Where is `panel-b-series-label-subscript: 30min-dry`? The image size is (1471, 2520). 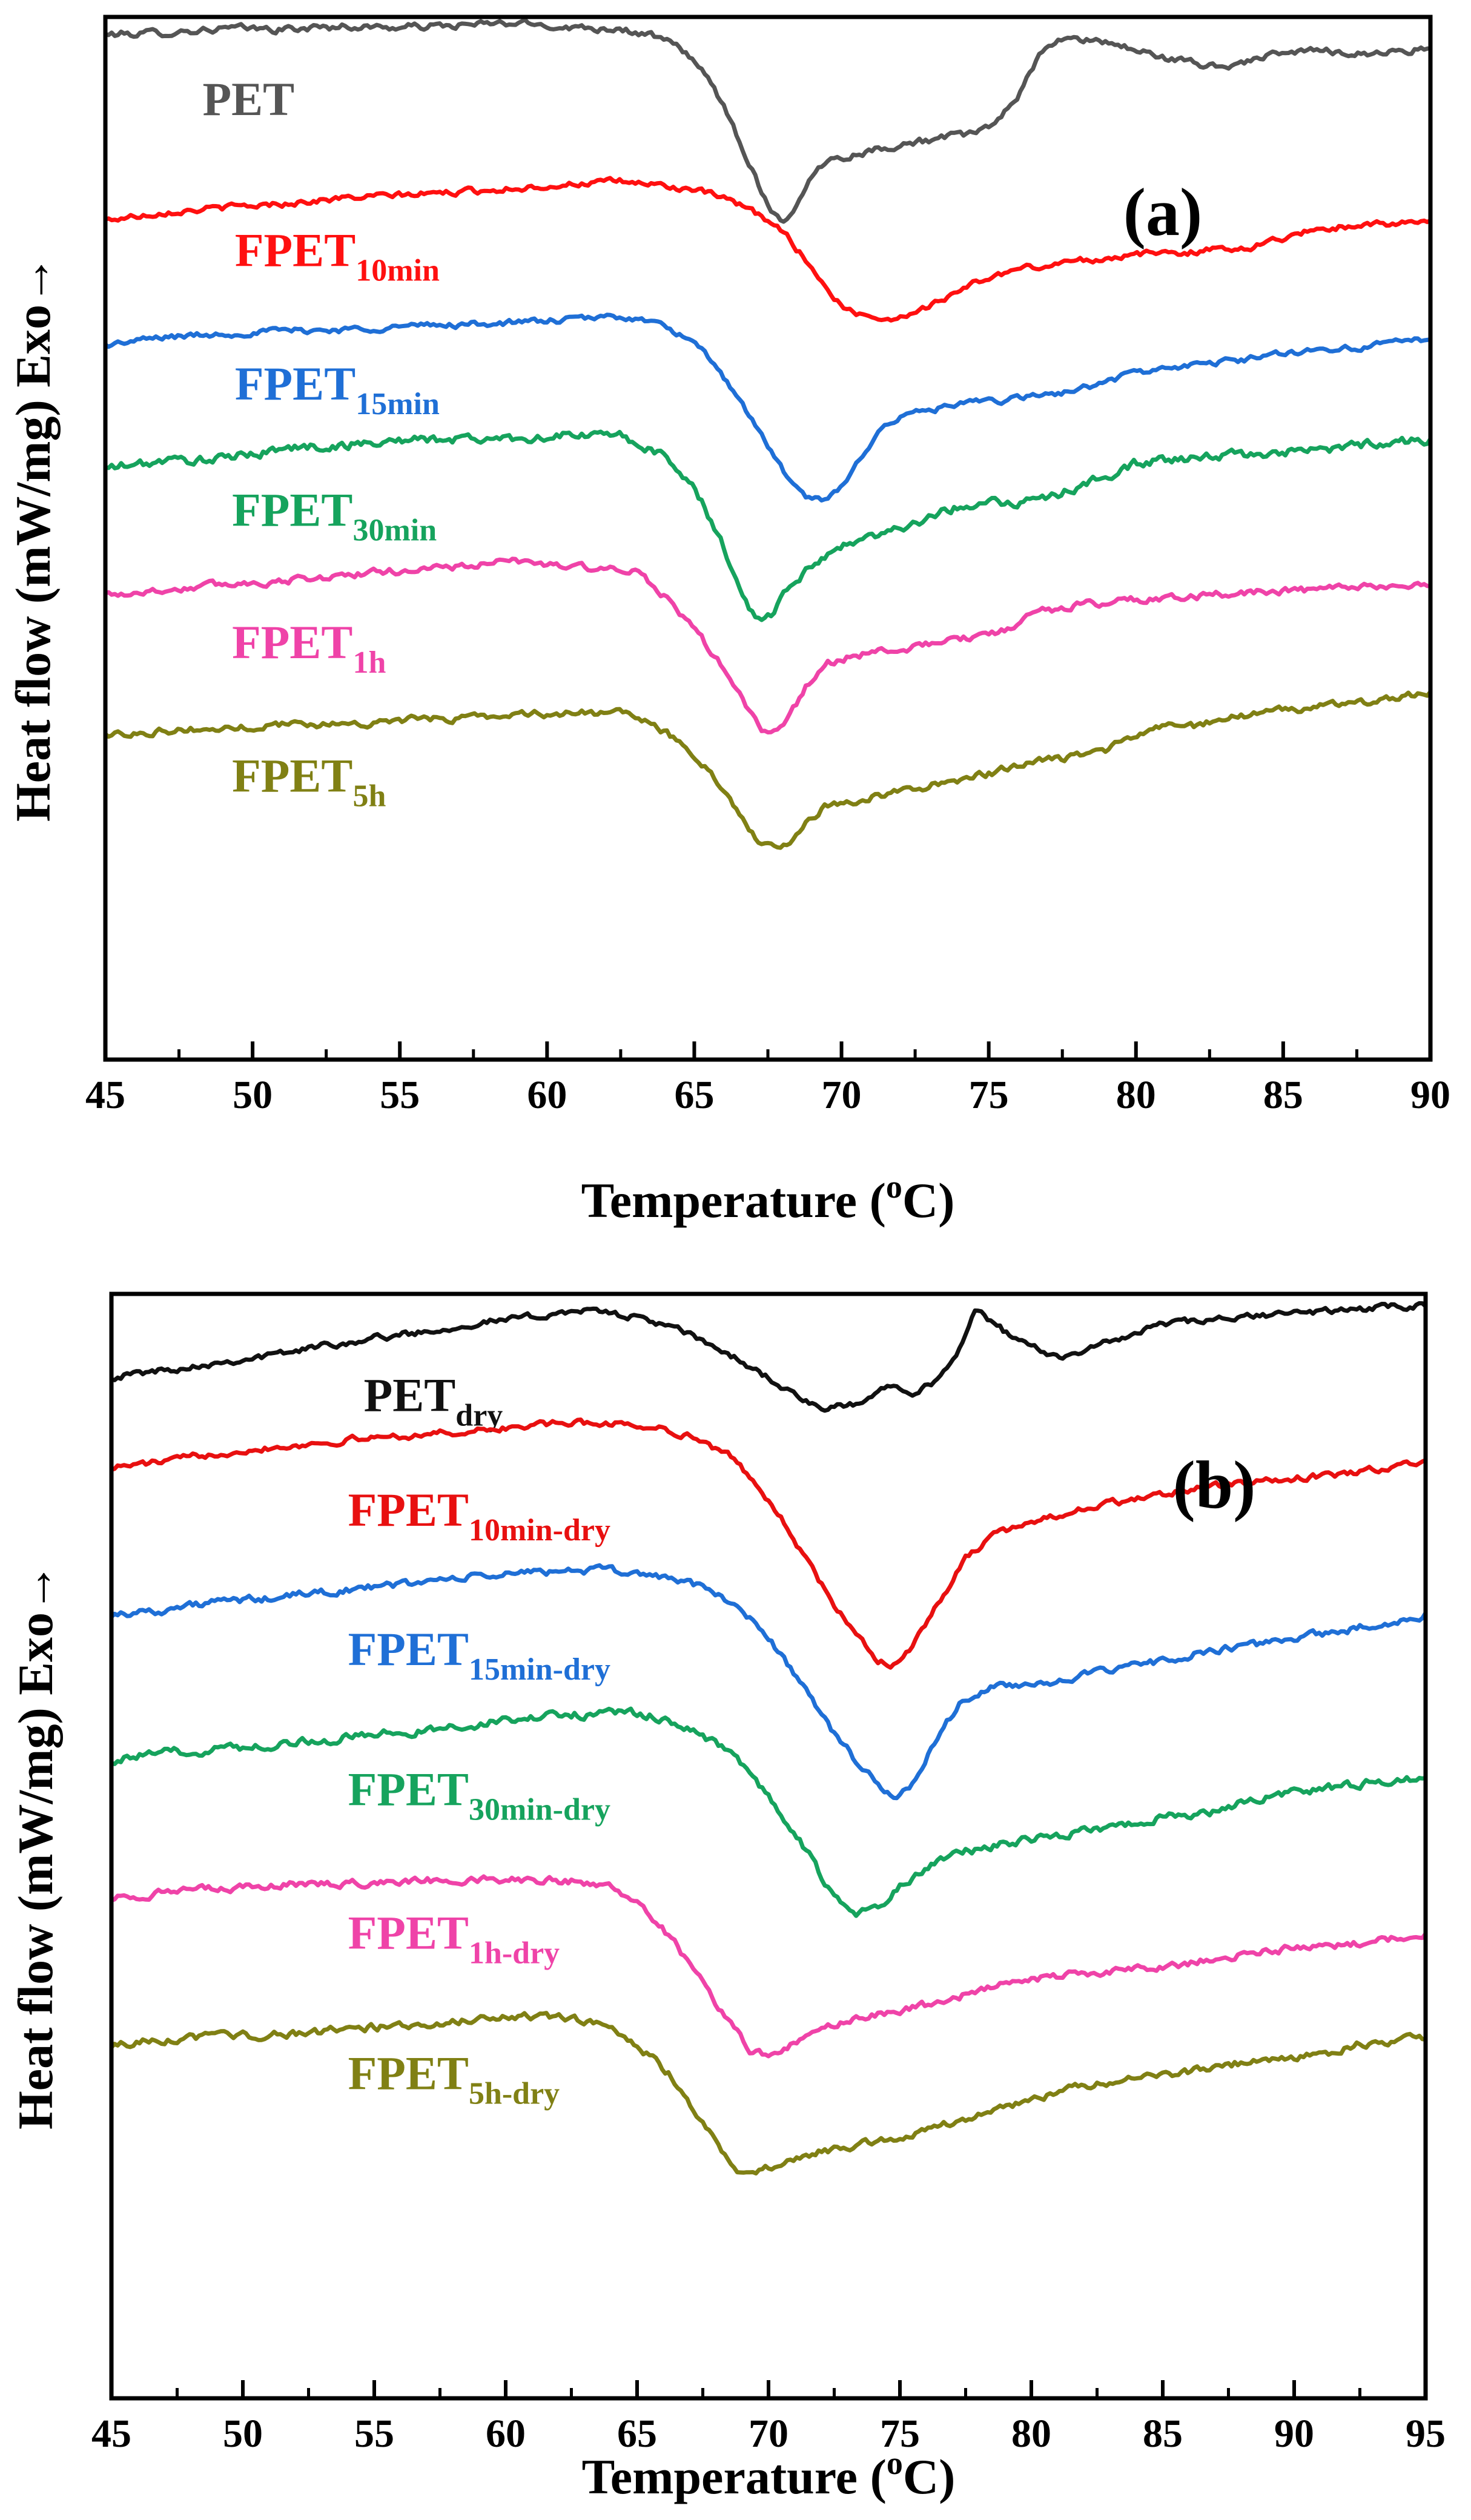 panel-b-series-label-subscript: 30min-dry is located at coordinates (539, 1810).